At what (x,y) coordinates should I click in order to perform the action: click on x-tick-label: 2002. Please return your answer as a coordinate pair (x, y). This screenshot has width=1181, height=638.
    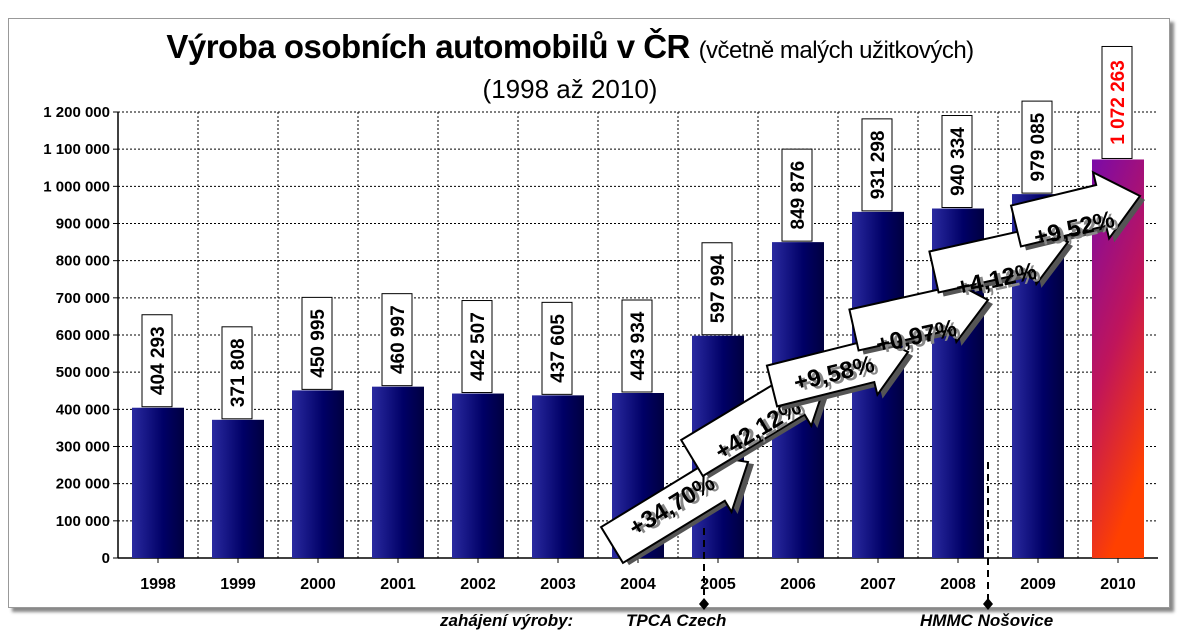
    Looking at the image, I should click on (478, 584).